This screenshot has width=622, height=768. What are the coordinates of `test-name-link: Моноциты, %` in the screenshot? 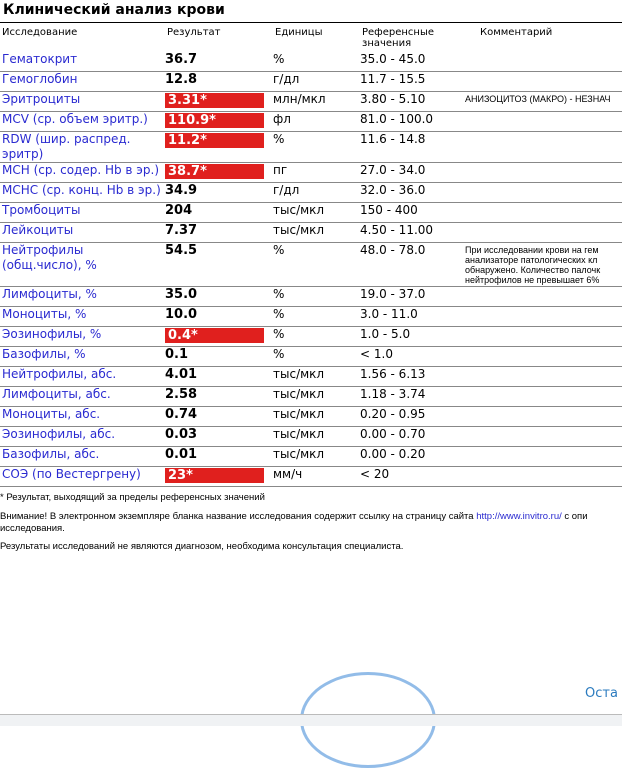 It's located at (82, 316).